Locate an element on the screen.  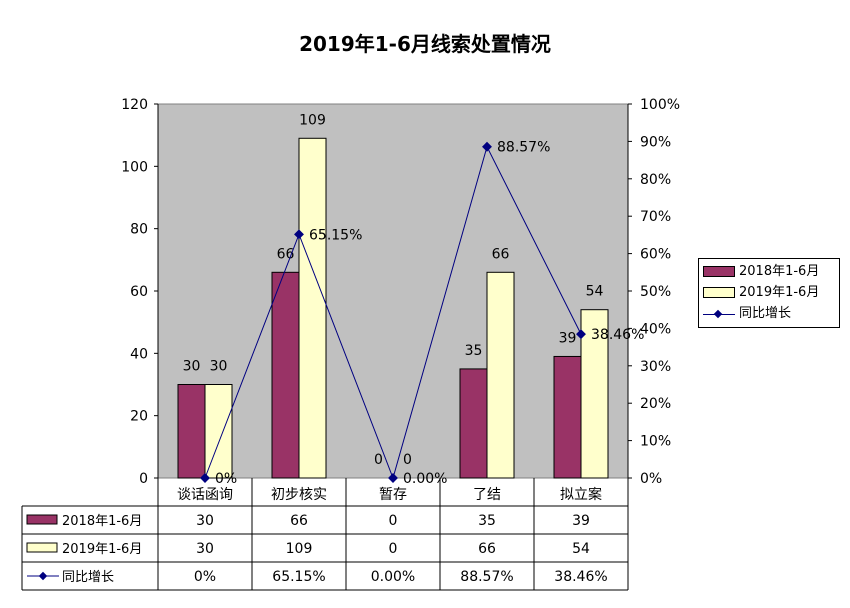
right-axis-tick-label: 40% is located at coordinates (655, 329).